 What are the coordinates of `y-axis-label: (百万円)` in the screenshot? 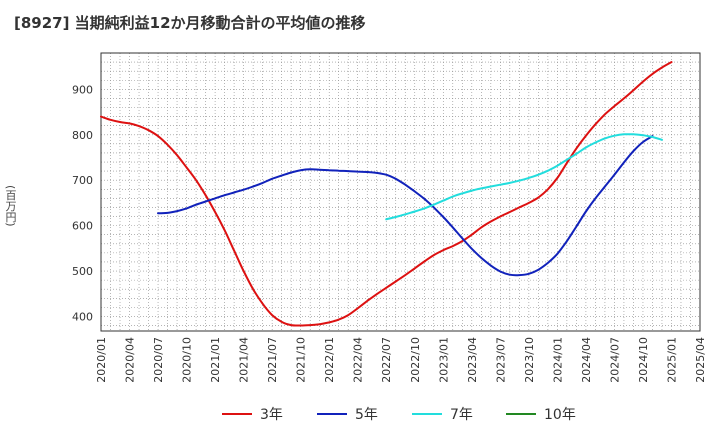 It's located at (10, 206).